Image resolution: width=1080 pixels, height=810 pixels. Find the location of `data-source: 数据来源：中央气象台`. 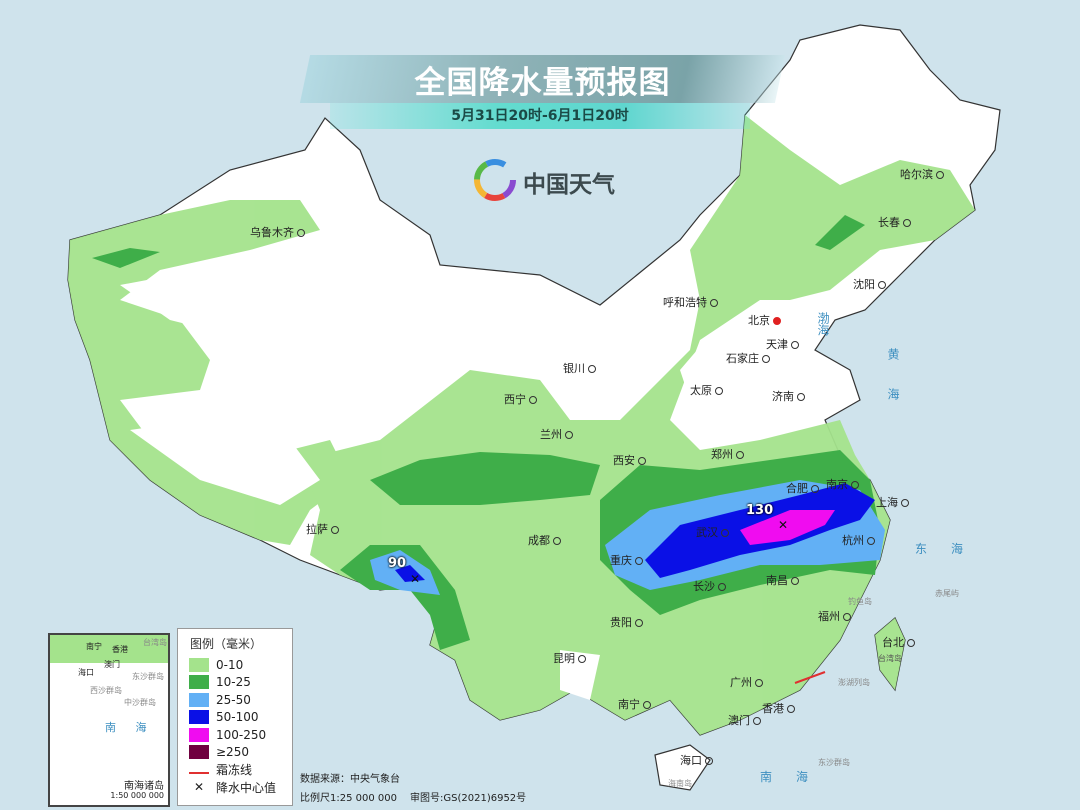

data-source: 数据来源：中央气象台 is located at coordinates (350, 779).